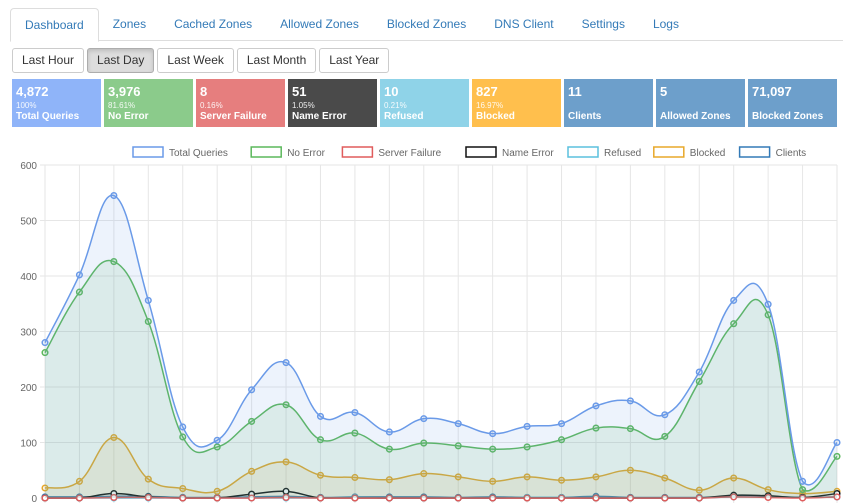 Image resolution: width=855 pixels, height=504 pixels. Describe the element at coordinates (604, 152) in the screenshot. I see `legend-refused: Refused` at that location.